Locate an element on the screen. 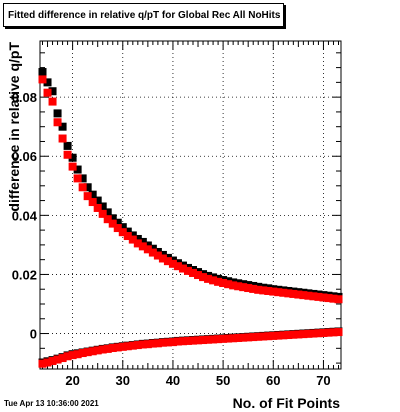 This screenshot has height=412, width=400. y-tick-label: 0.02 is located at coordinates (24, 274).